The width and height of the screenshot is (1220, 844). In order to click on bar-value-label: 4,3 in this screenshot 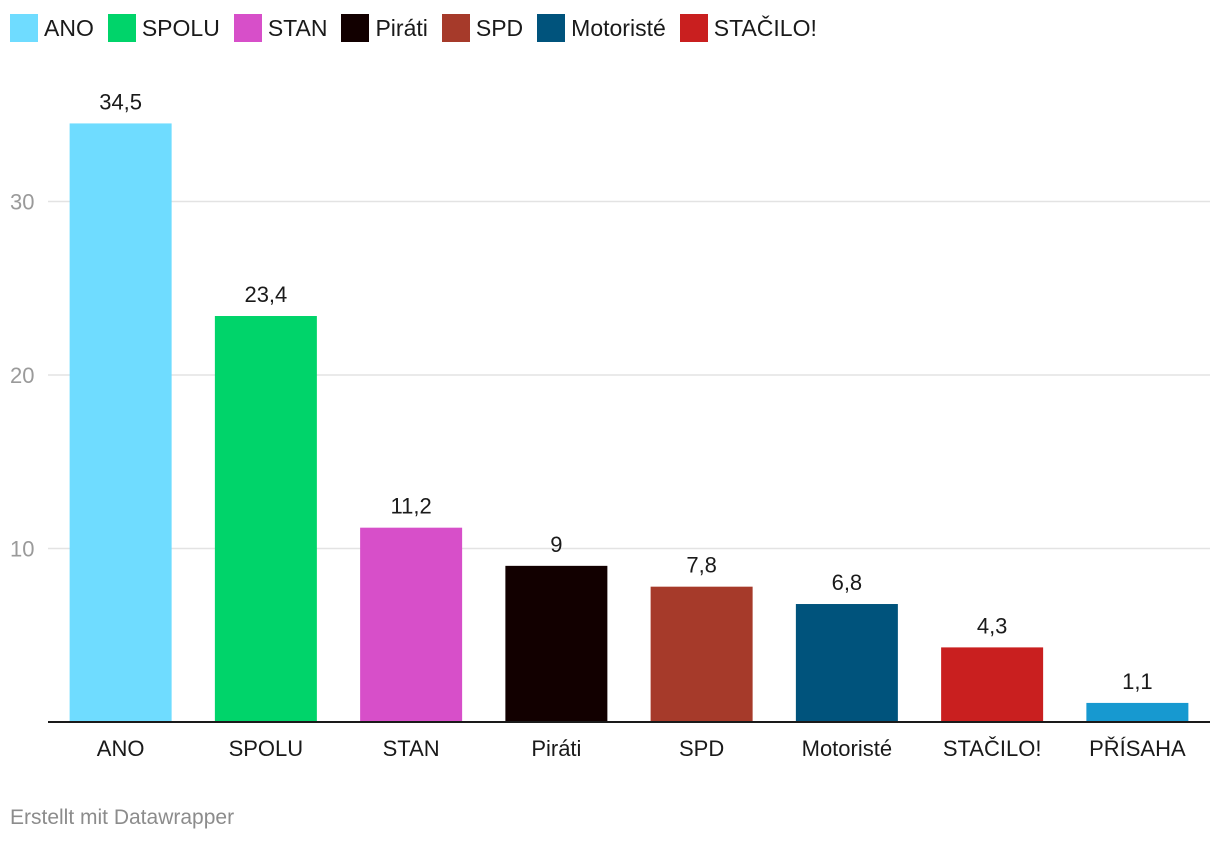, I will do `click(992, 625)`.